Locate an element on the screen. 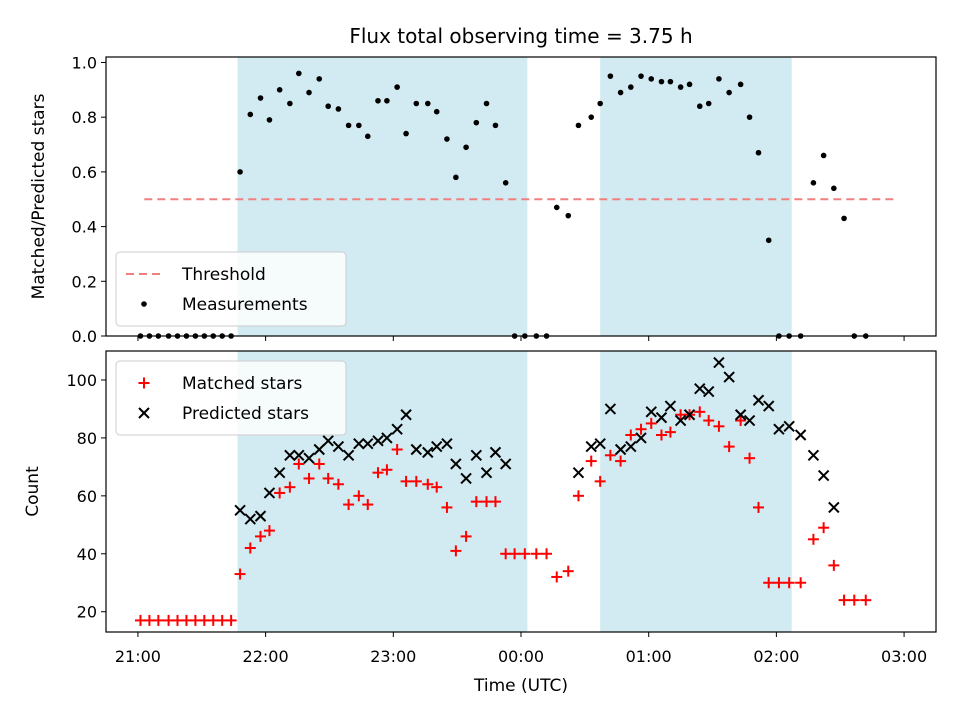  chart-title: Flux total observing time = 3.75 h is located at coordinates (520, 36).